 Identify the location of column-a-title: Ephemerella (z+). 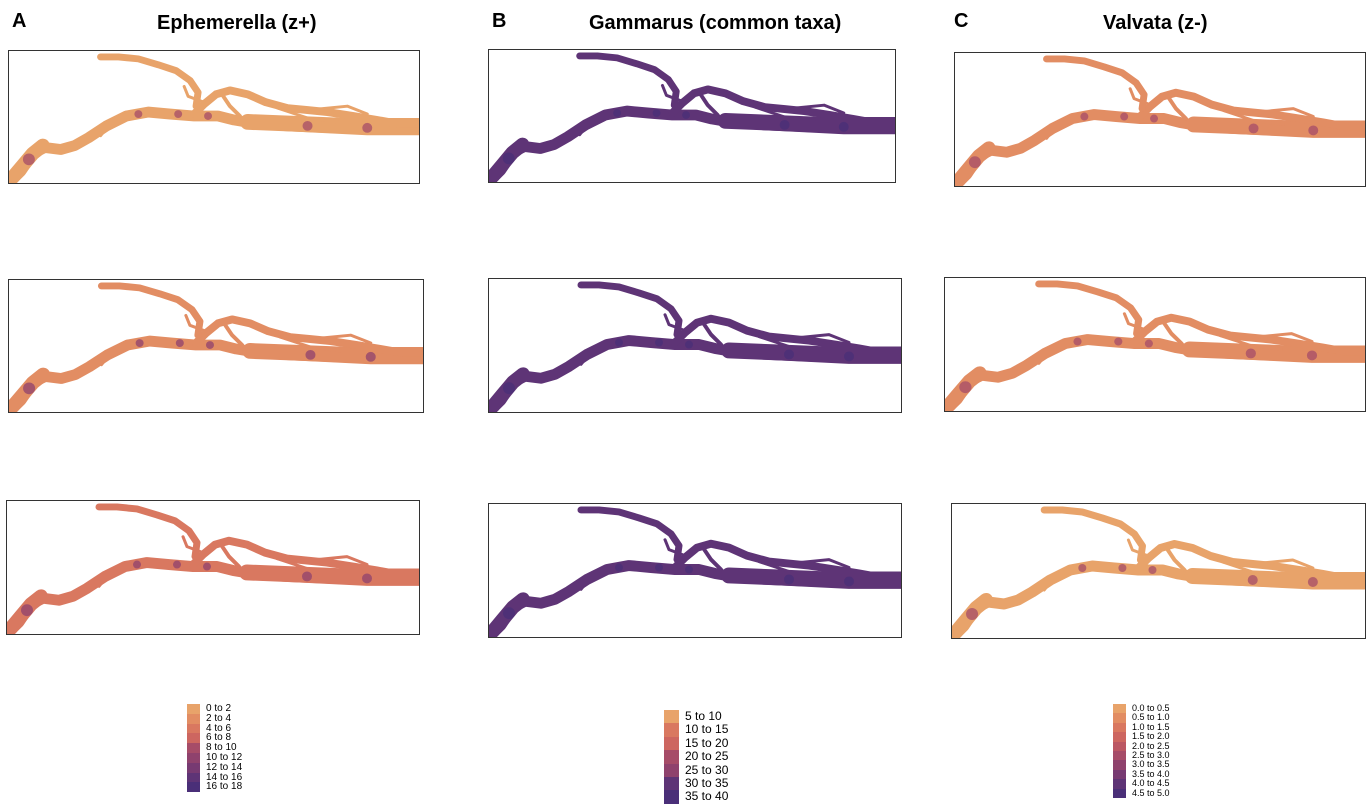
(237, 23).